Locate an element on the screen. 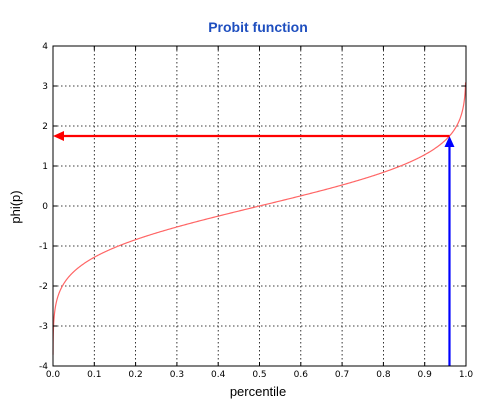  x-tick-label: 0.2 is located at coordinates (135, 375).